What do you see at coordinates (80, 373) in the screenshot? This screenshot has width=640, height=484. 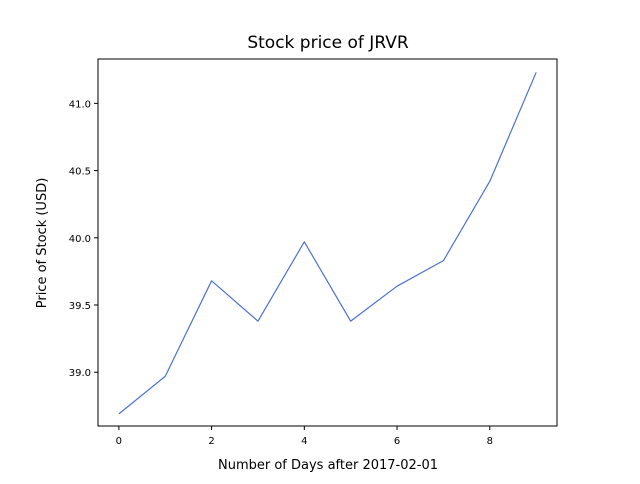 I see `y-tick-label: 39.0` at bounding box center [80, 373].